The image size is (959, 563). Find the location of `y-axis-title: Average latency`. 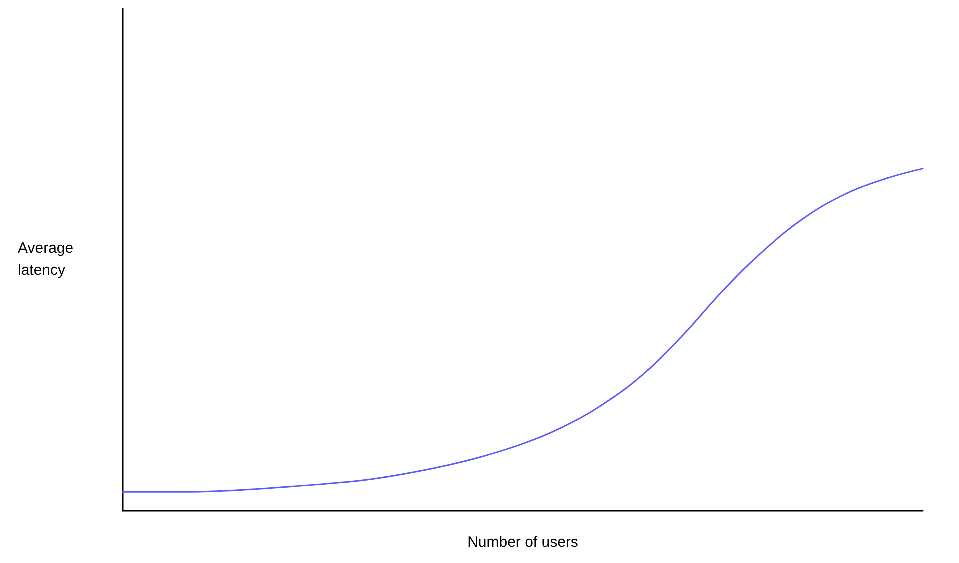

y-axis-title: Average latency is located at coordinates (46, 259).